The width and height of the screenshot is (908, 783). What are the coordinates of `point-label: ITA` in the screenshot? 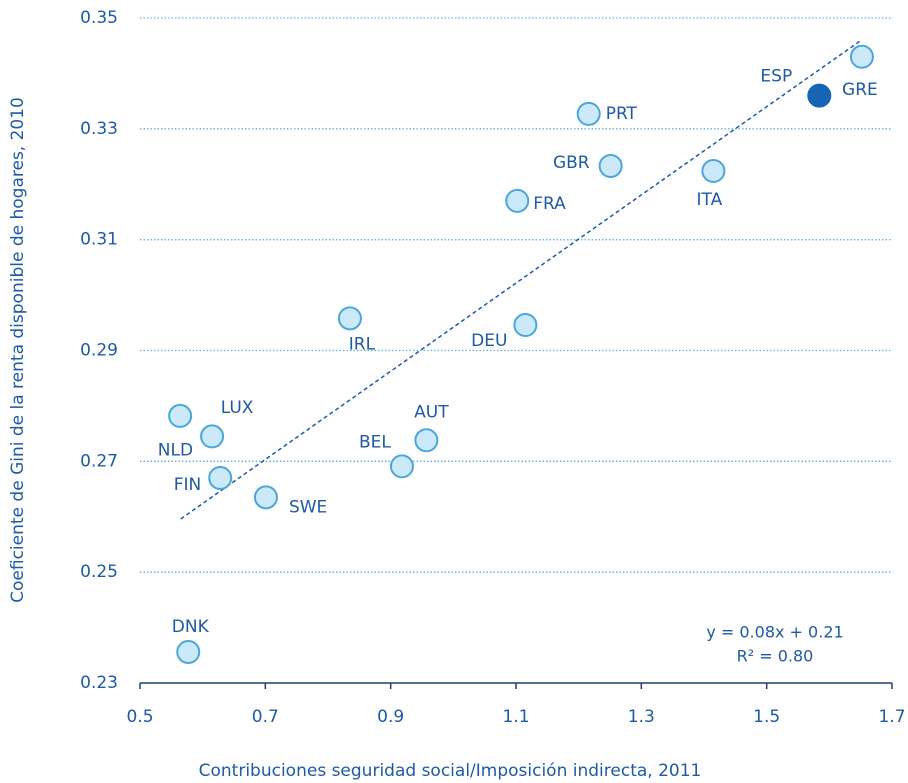 It's located at (710, 200).